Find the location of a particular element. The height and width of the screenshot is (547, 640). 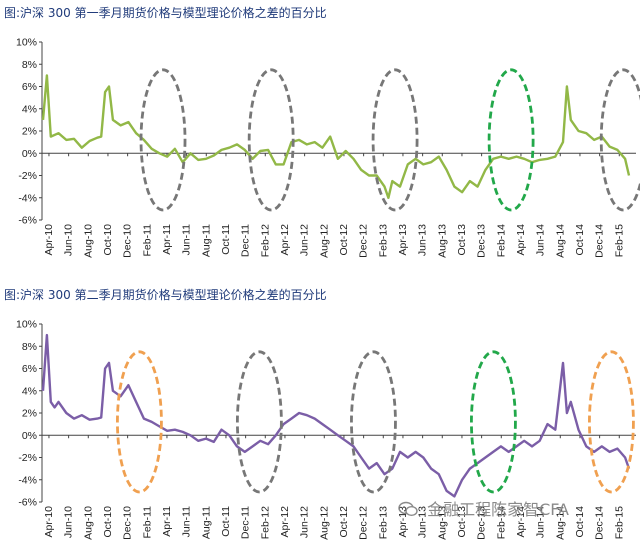

chart-1-title: 图:沪深 300 第一季月期货价格与模型理论价格之差的百分比 is located at coordinates (165, 13).